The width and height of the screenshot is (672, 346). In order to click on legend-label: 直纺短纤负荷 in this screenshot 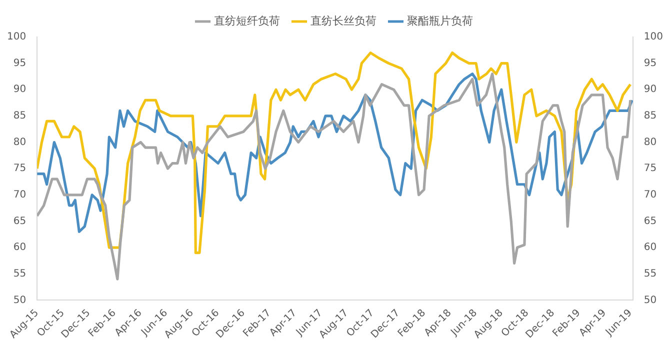, I will do `click(247, 21)`.